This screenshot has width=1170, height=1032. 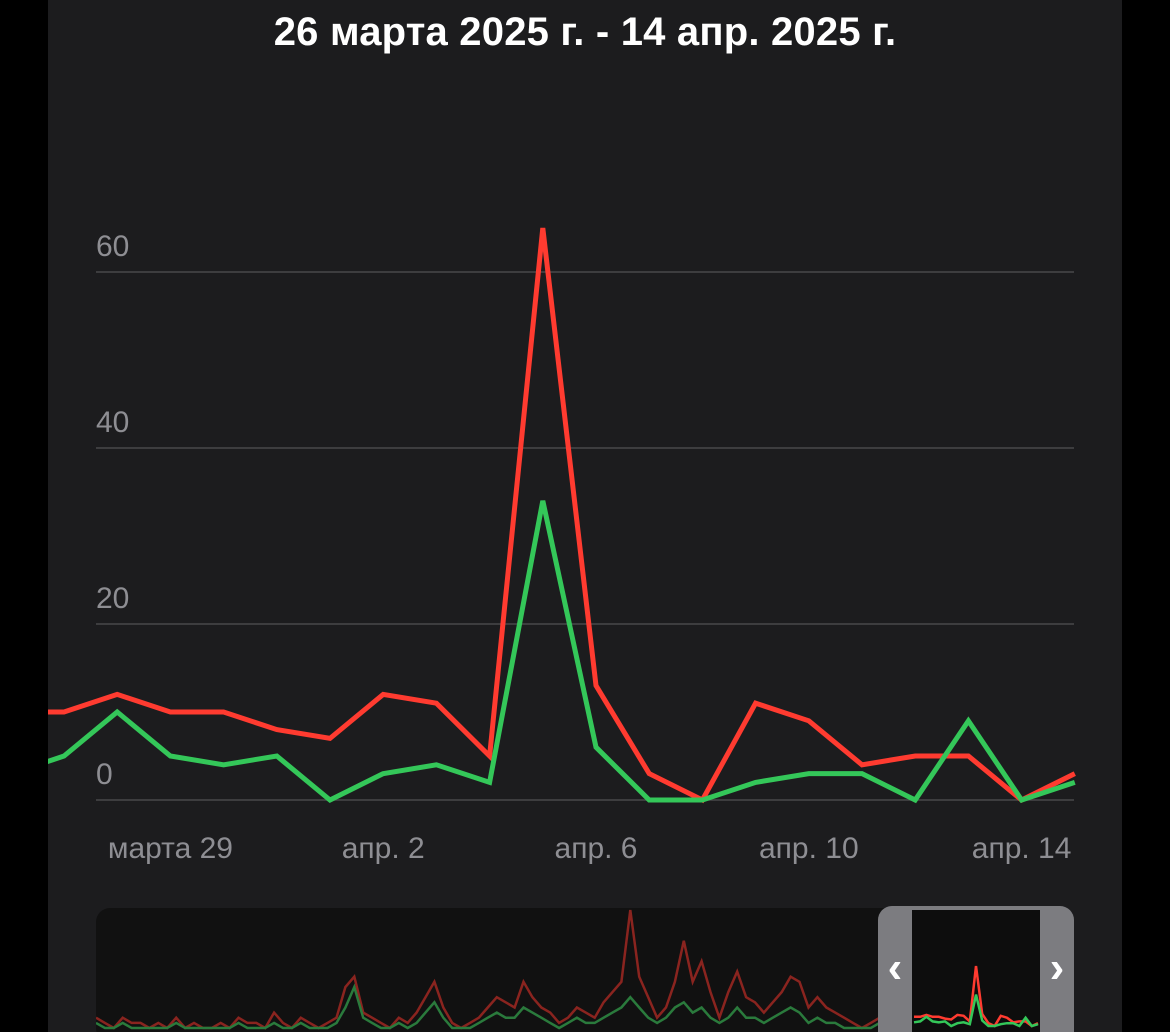 What do you see at coordinates (383, 848) in the screenshot?
I see `x-tick-label: апр. 2` at bounding box center [383, 848].